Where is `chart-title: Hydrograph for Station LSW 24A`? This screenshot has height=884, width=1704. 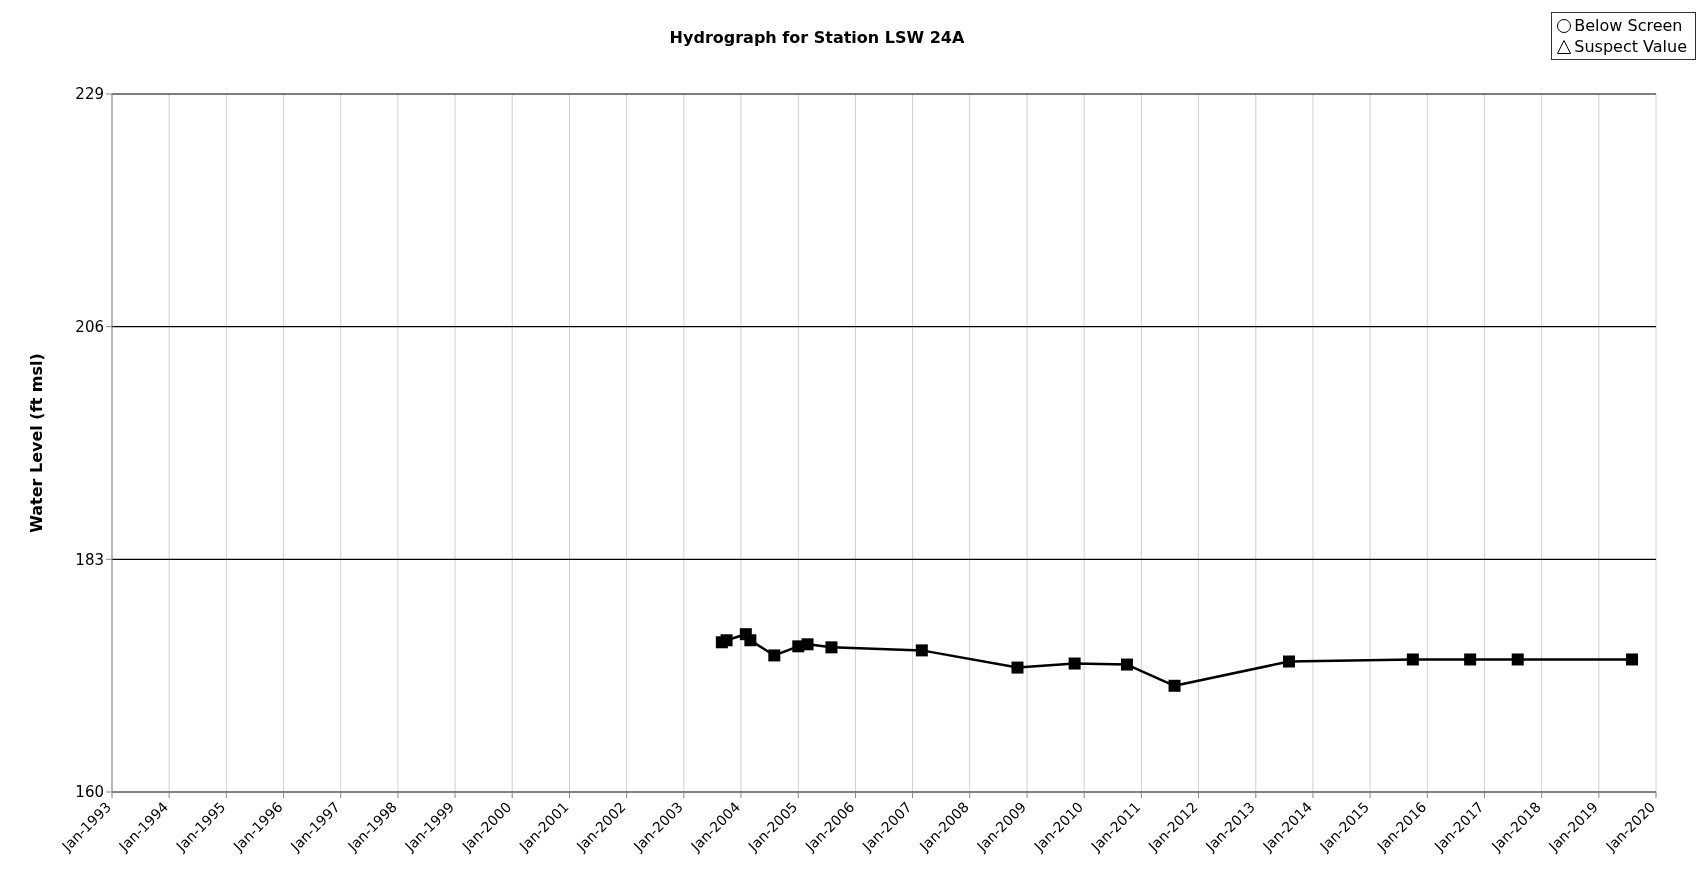 chart-title: Hydrograph for Station LSW 24A is located at coordinates (817, 37).